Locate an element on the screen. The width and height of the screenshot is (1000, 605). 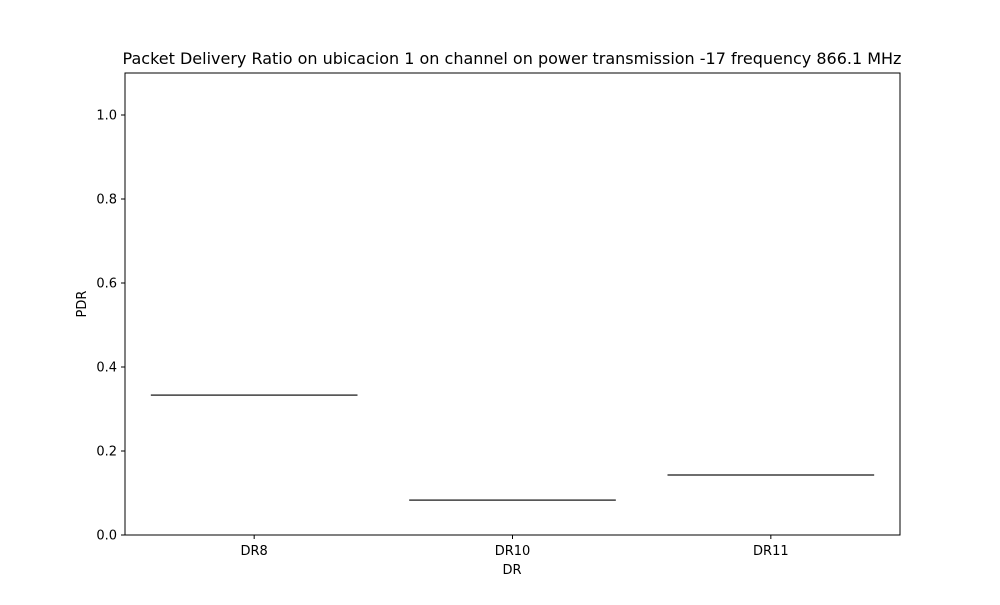
y-tick-label: 1.0 is located at coordinates (106, 116).